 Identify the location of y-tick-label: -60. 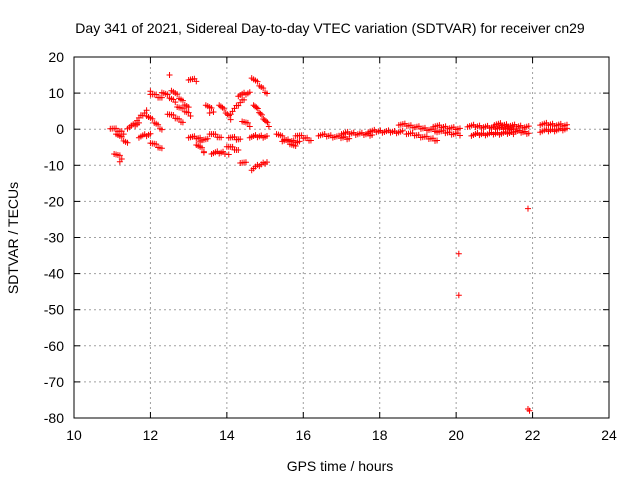
(54, 346).